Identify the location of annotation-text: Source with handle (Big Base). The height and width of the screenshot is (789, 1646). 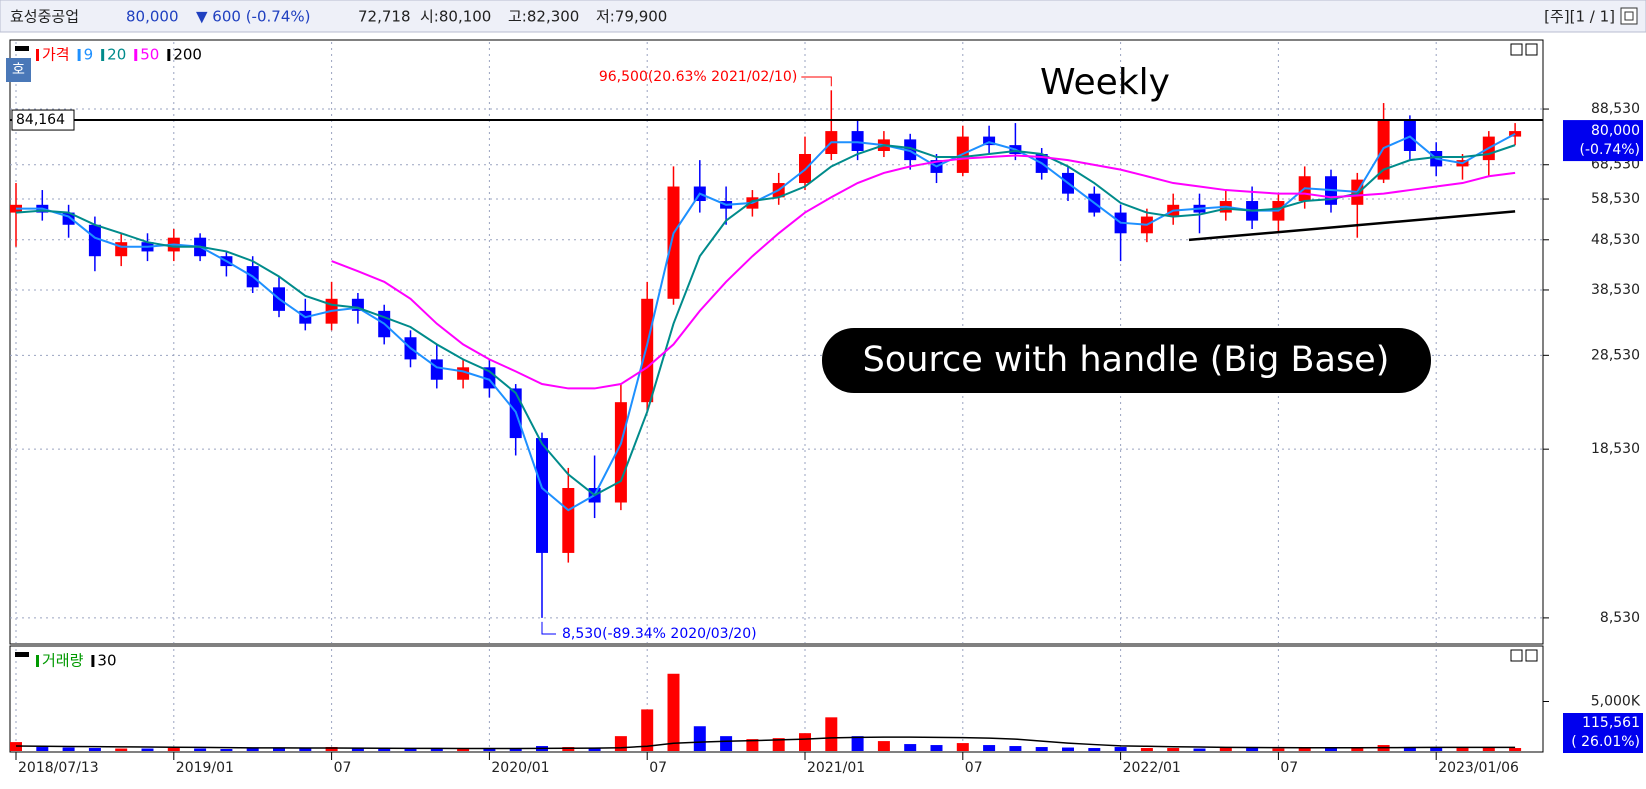
(1126, 360).